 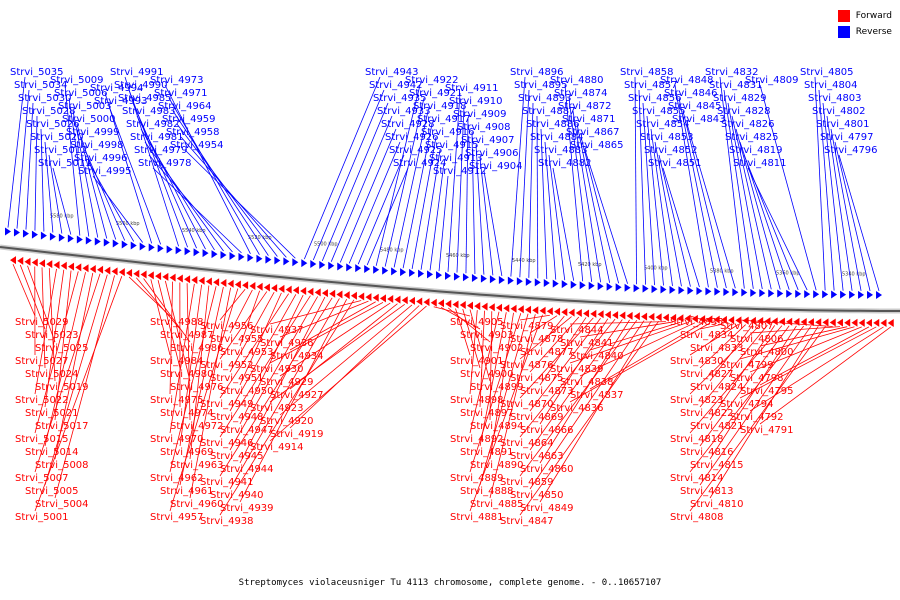 What do you see at coordinates (227, 482) in the screenshot?
I see `forward-gene-label: Strvi_4941` at bounding box center [227, 482].